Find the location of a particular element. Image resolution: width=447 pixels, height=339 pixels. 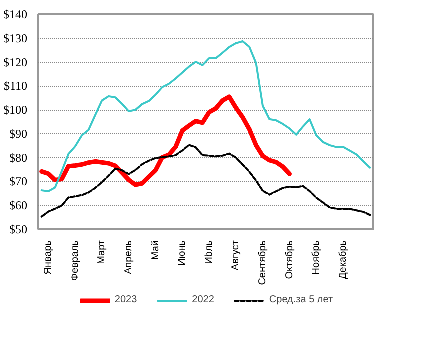

x-tick-label: Ноябрь is located at coordinates (316, 258).